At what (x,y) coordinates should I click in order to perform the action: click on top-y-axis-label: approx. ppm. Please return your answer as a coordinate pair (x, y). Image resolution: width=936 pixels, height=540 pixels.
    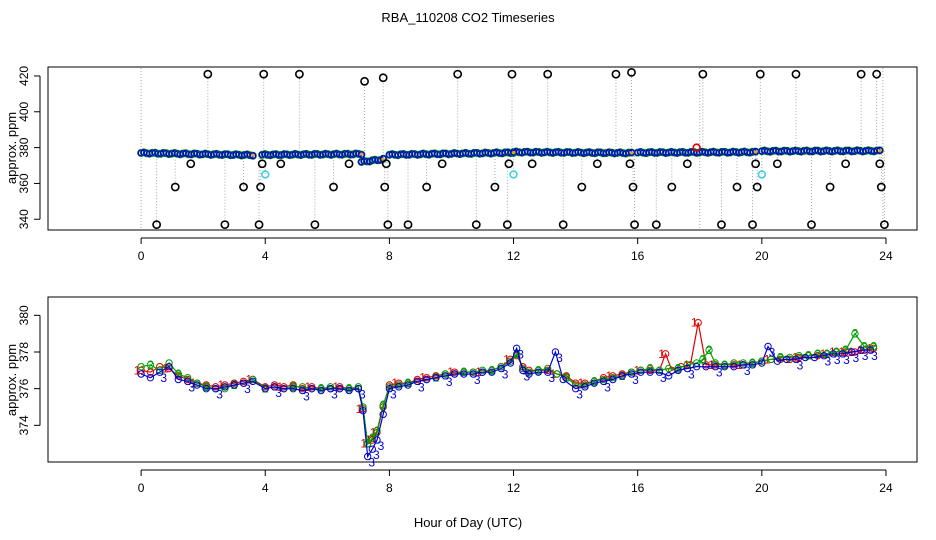
    Looking at the image, I should click on (11, 148).